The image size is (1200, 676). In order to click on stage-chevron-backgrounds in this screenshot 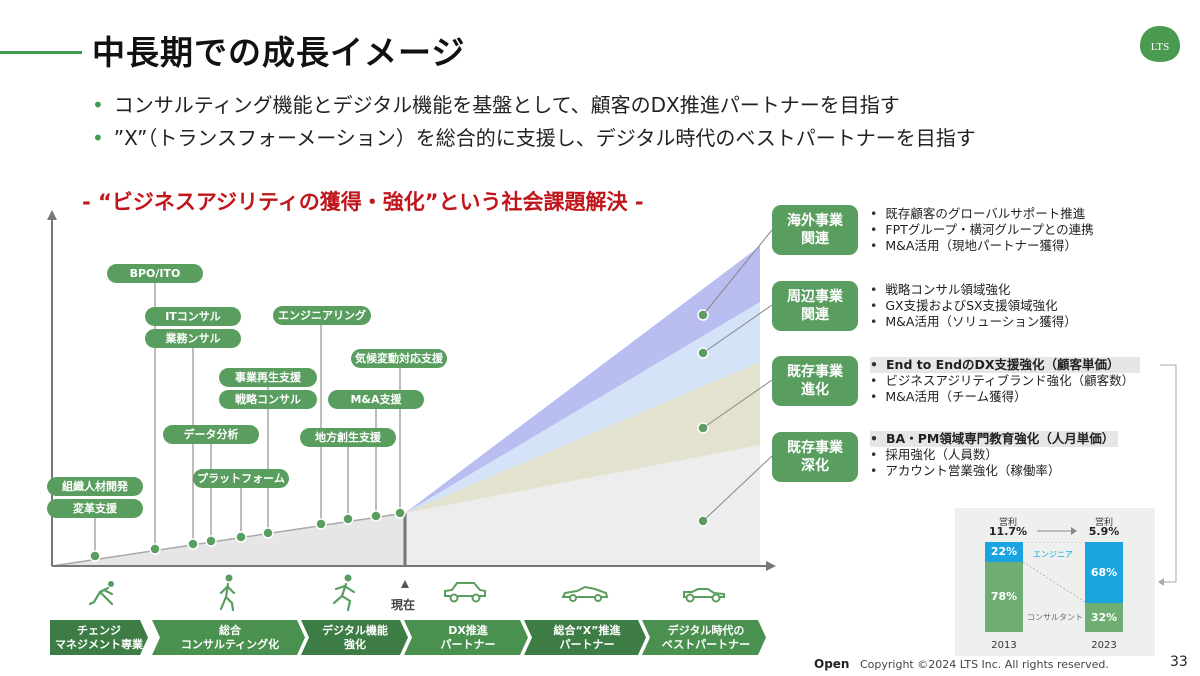, I will do `click(408, 637)`.